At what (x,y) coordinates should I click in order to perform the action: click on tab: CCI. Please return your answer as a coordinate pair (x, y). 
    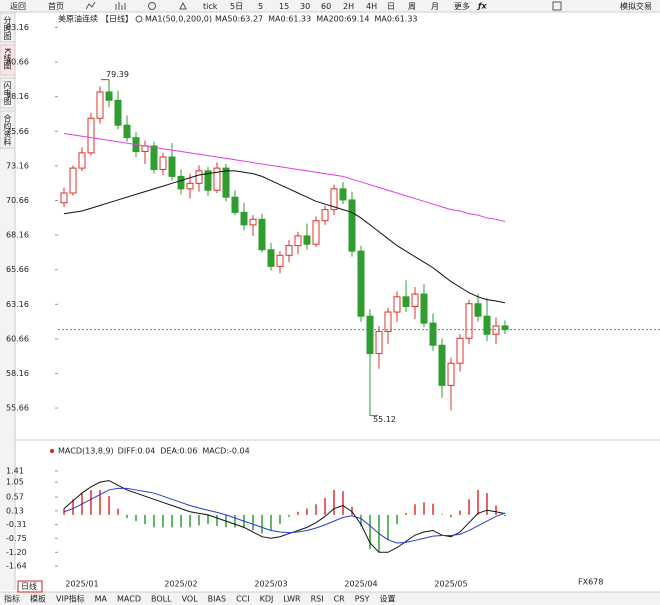
    Looking at the image, I should click on (243, 599).